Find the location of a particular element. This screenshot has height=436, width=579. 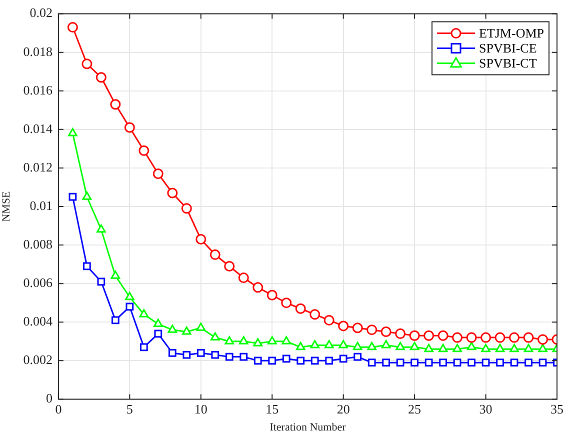

x-axis-title: Iteration Number is located at coordinates (308, 427).